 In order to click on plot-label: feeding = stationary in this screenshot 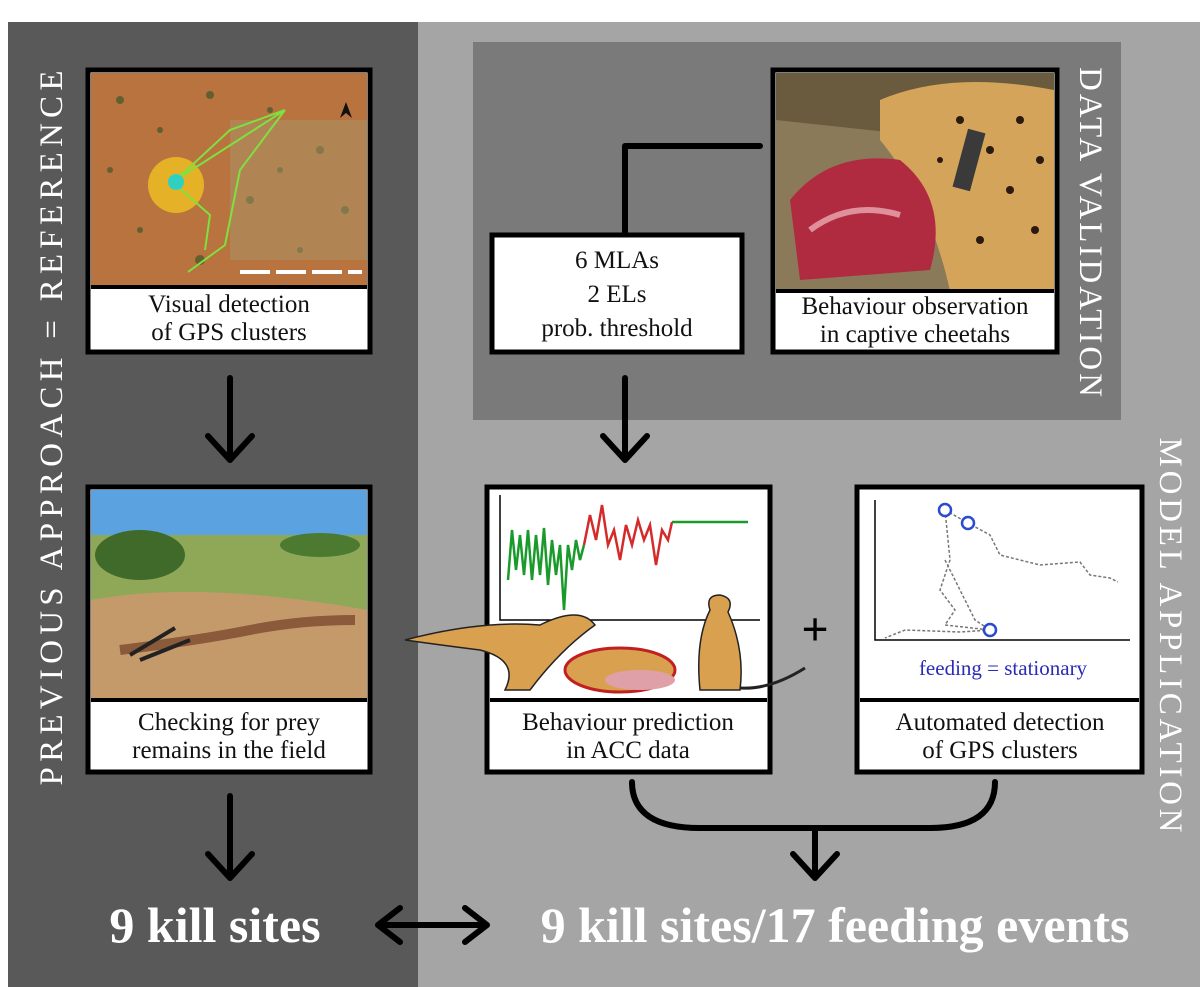, I will do `click(1003, 668)`.